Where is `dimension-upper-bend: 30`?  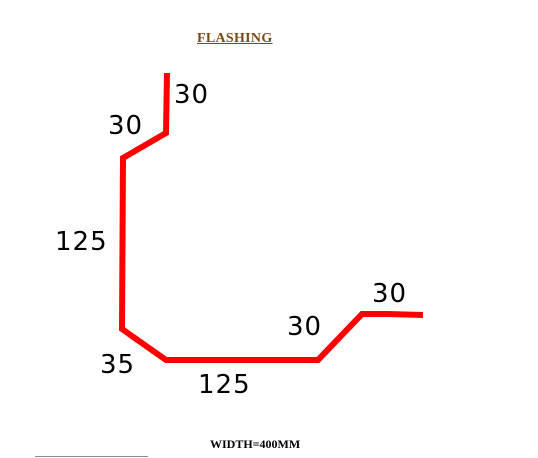 dimension-upper-bend: 30 is located at coordinates (125, 126).